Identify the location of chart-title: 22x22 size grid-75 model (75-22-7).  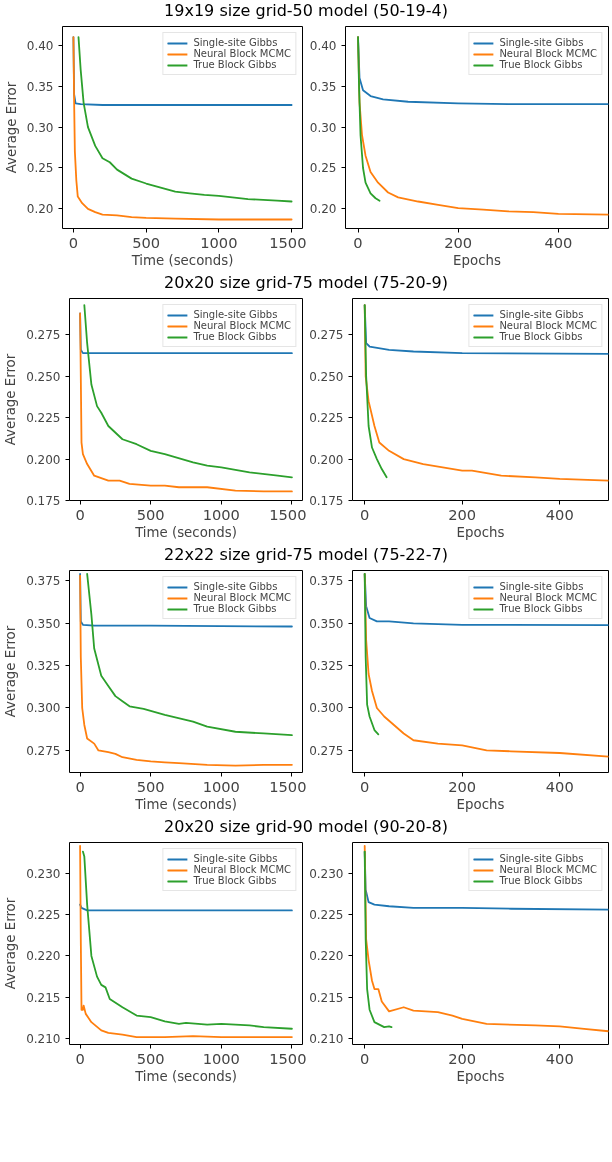
(306, 555).